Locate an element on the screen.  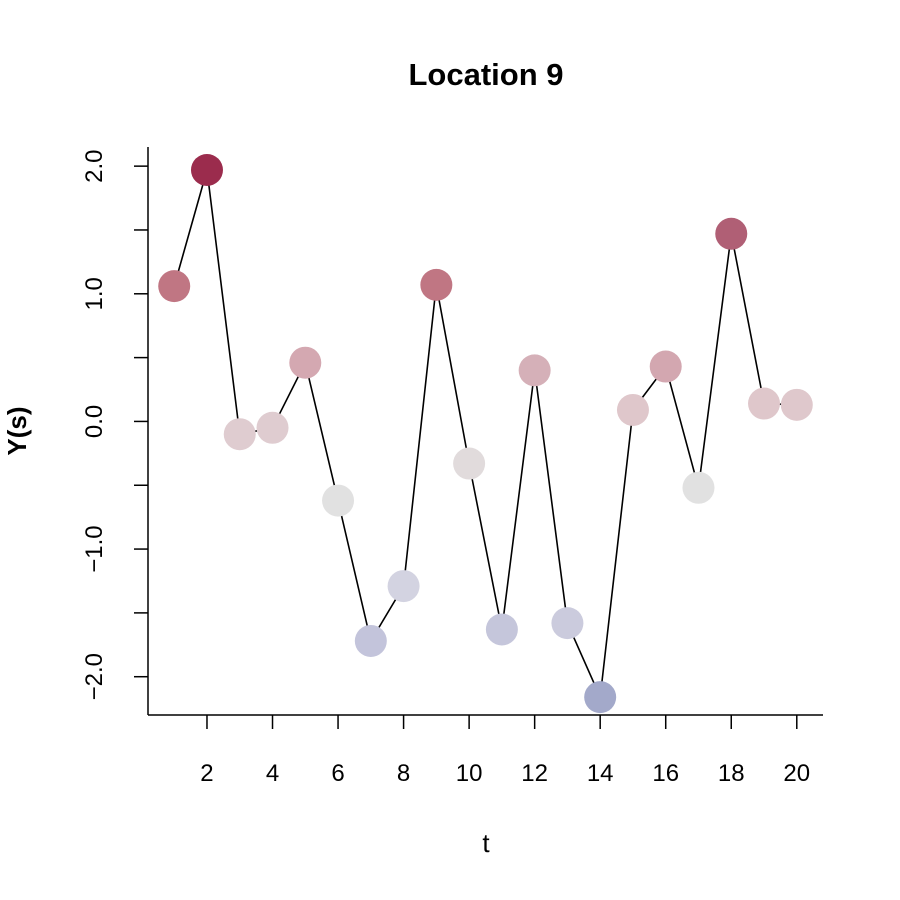
y-tick-label: −1.0 is located at coordinates (94, 548).